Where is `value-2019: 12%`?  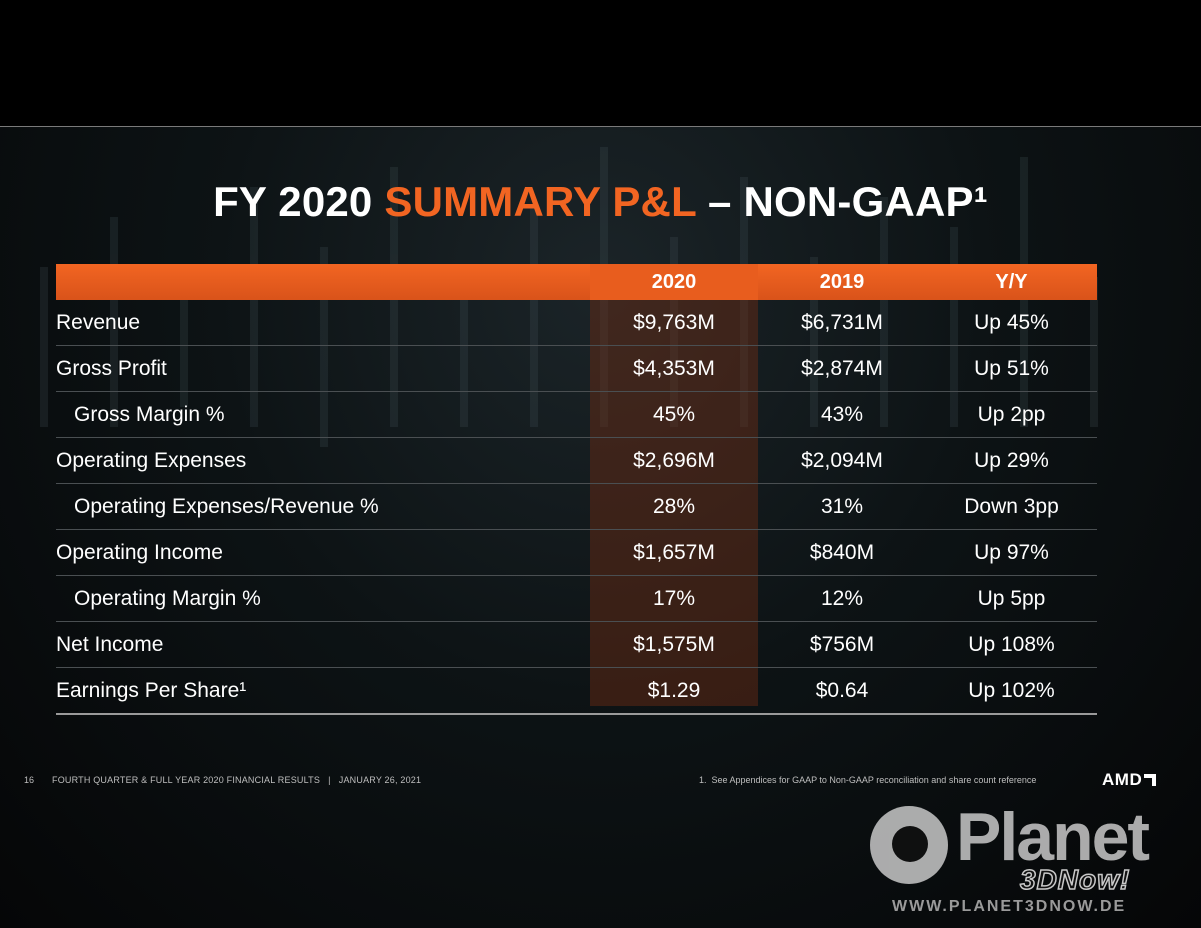 value-2019: 12% is located at coordinates (842, 598).